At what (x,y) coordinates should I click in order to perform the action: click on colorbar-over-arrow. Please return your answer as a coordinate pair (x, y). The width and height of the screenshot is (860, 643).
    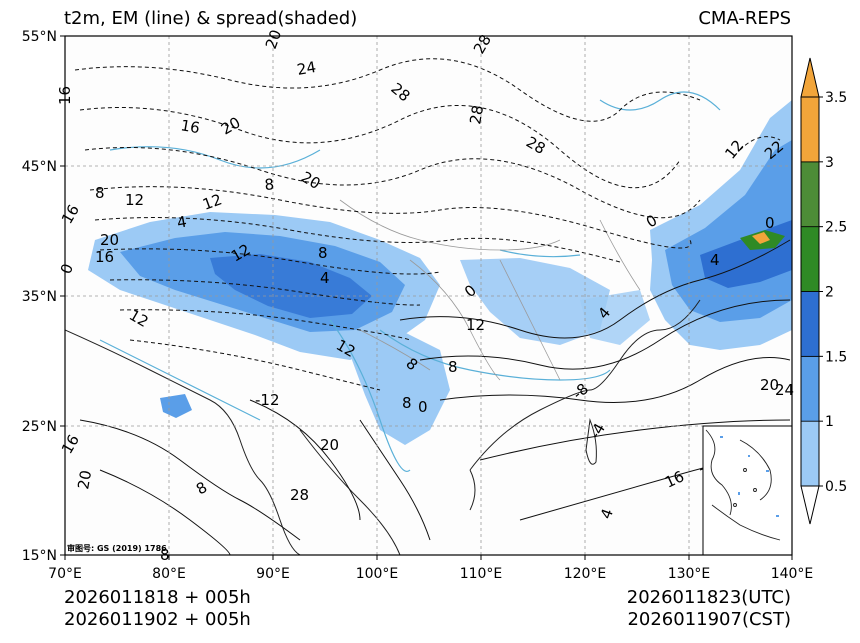
    Looking at the image, I should click on (810, 77).